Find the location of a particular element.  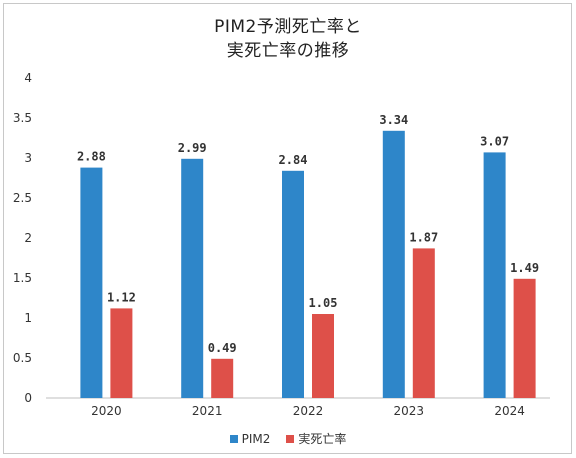

legend: PIM2 実死亡率 is located at coordinates (288, 438).